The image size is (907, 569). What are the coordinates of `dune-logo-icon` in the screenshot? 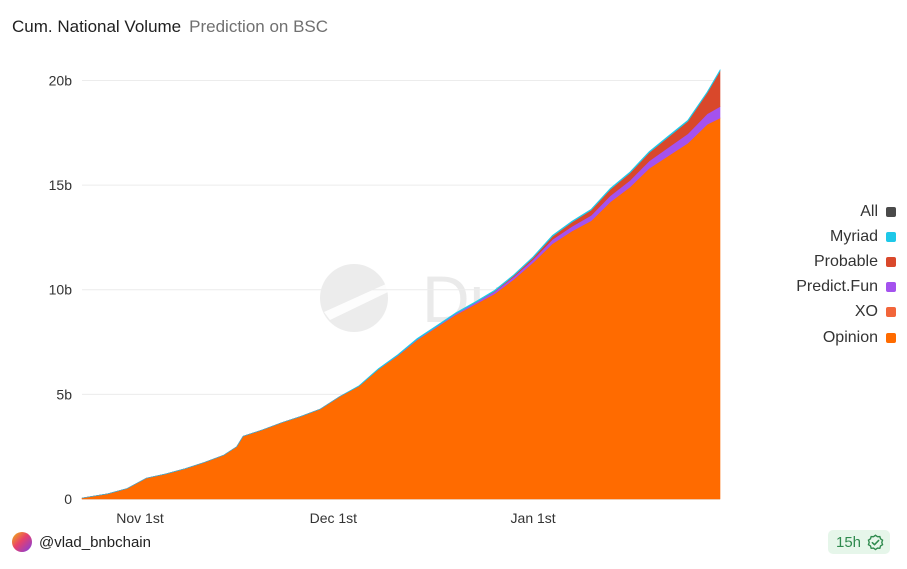 It's located at (354, 298).